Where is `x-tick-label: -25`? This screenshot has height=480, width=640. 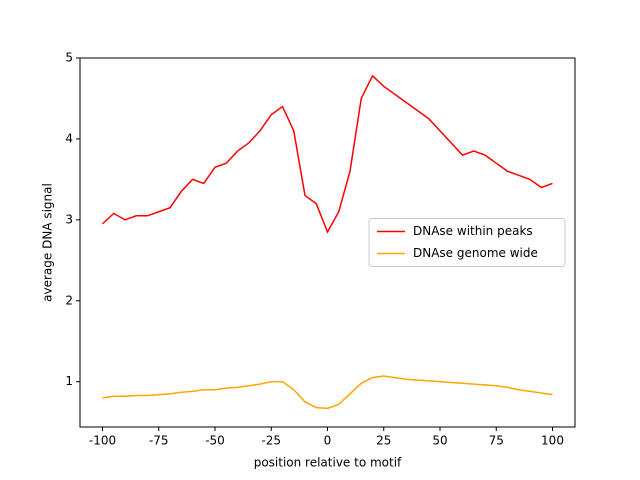
x-tick-label: -25 is located at coordinates (271, 441).